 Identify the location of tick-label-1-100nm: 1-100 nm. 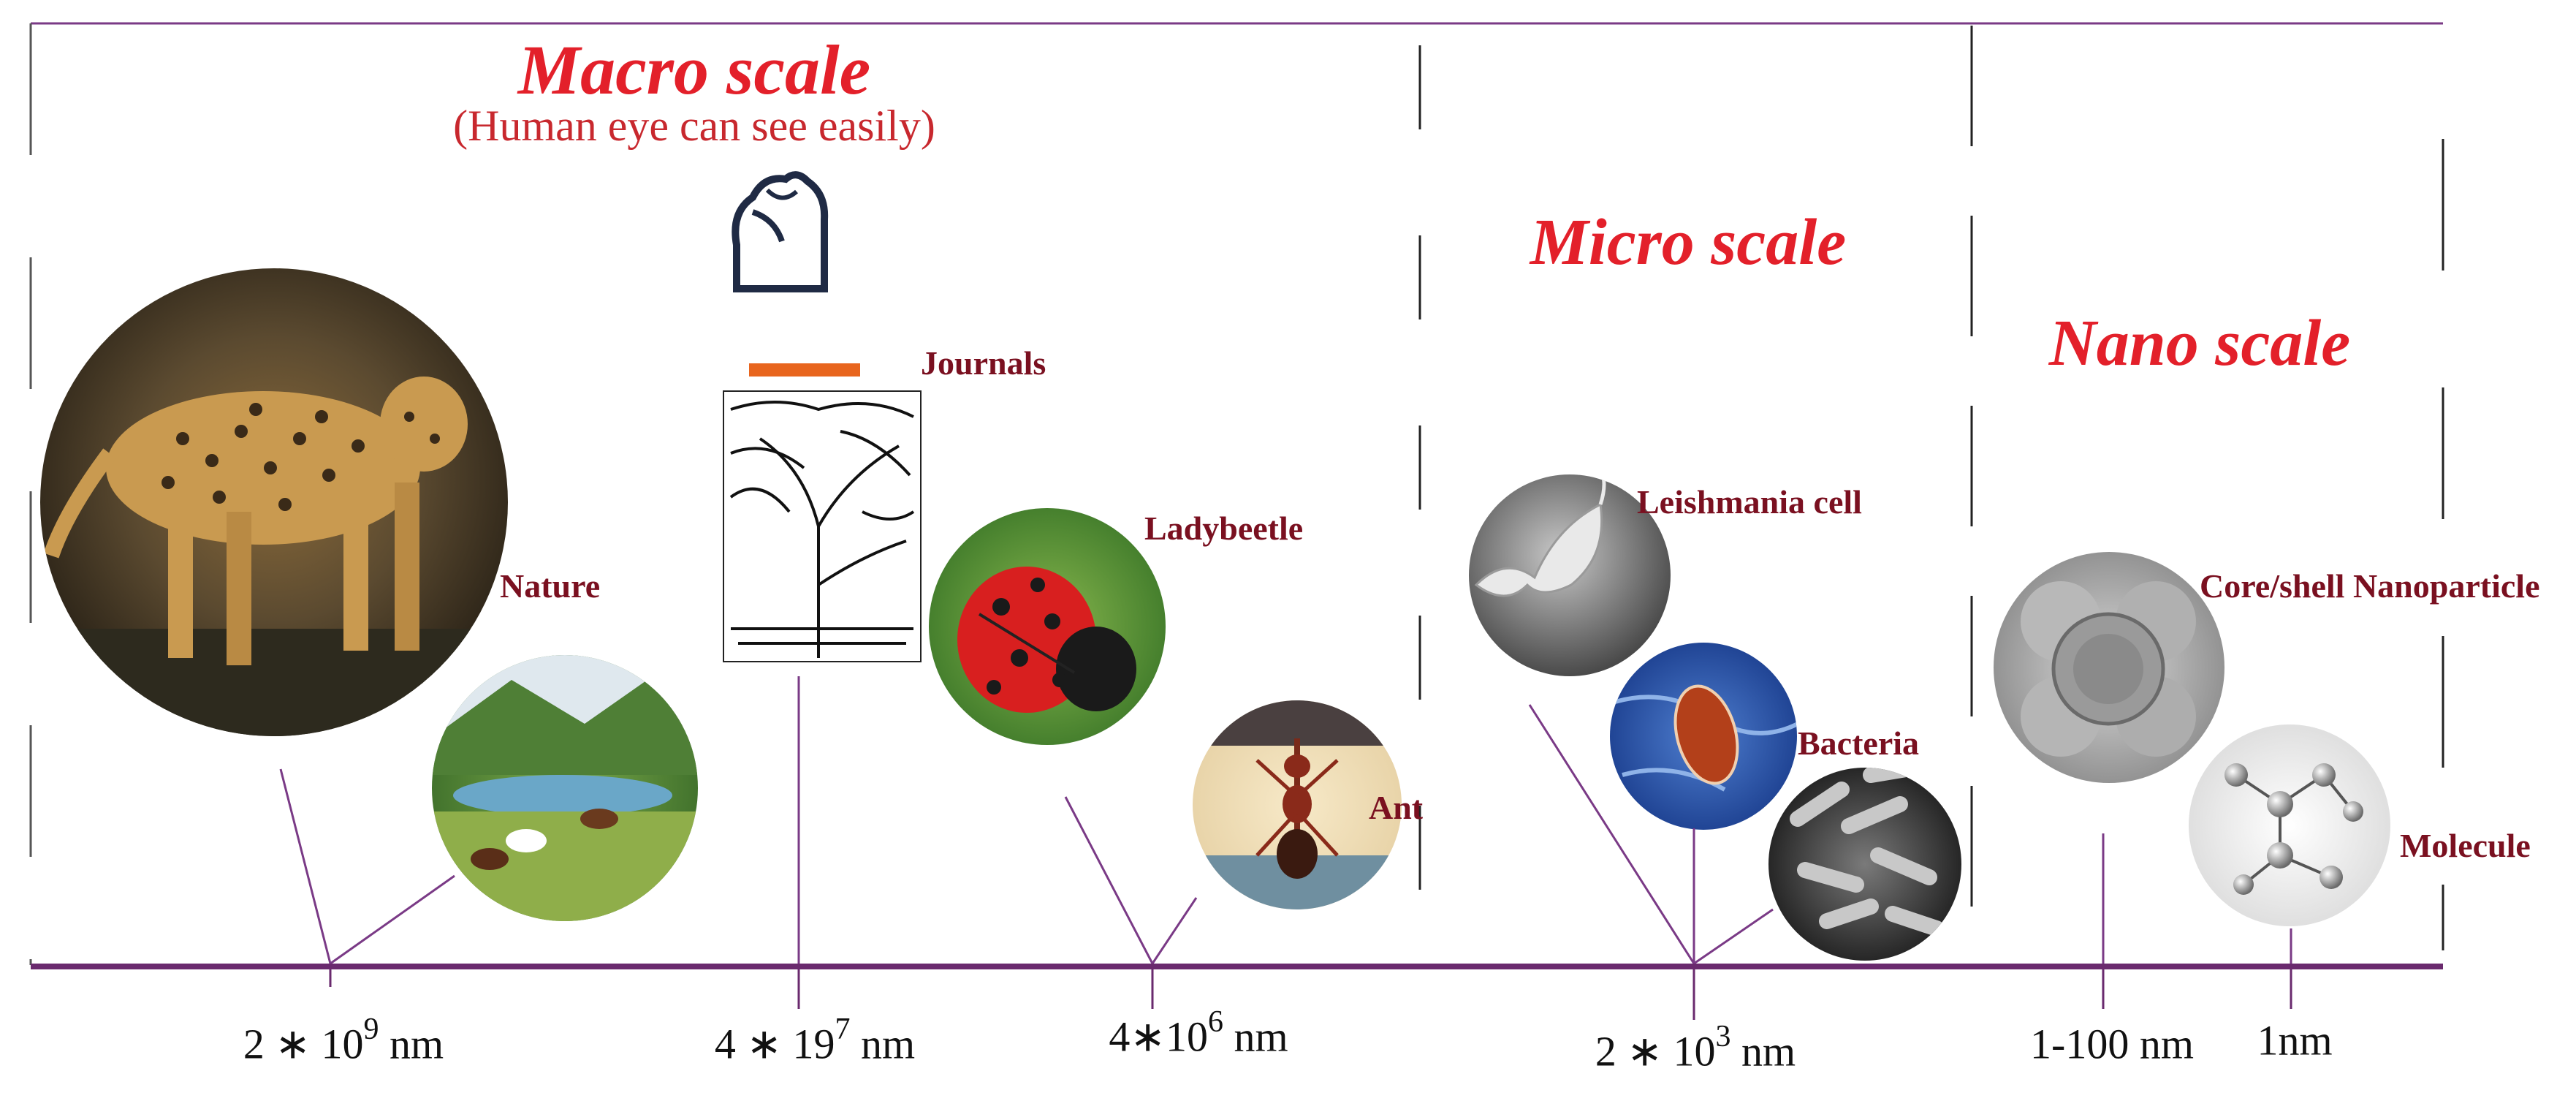
(2112, 1044).